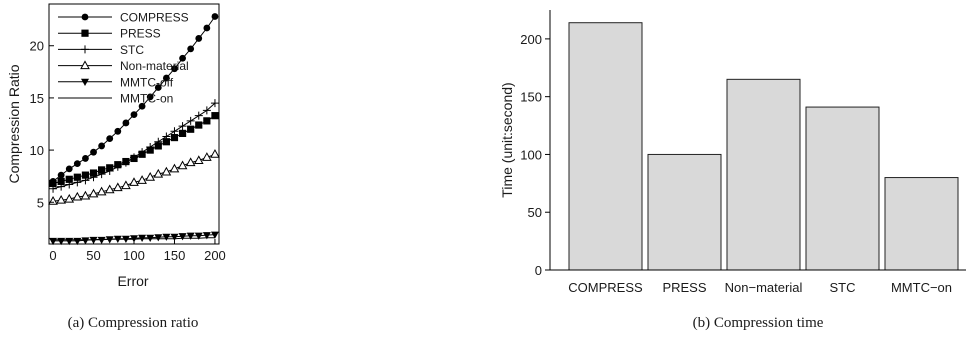 The height and width of the screenshot is (339, 966). What do you see at coordinates (535, 212) in the screenshot?
I see `y-tick-label: 50` at bounding box center [535, 212].